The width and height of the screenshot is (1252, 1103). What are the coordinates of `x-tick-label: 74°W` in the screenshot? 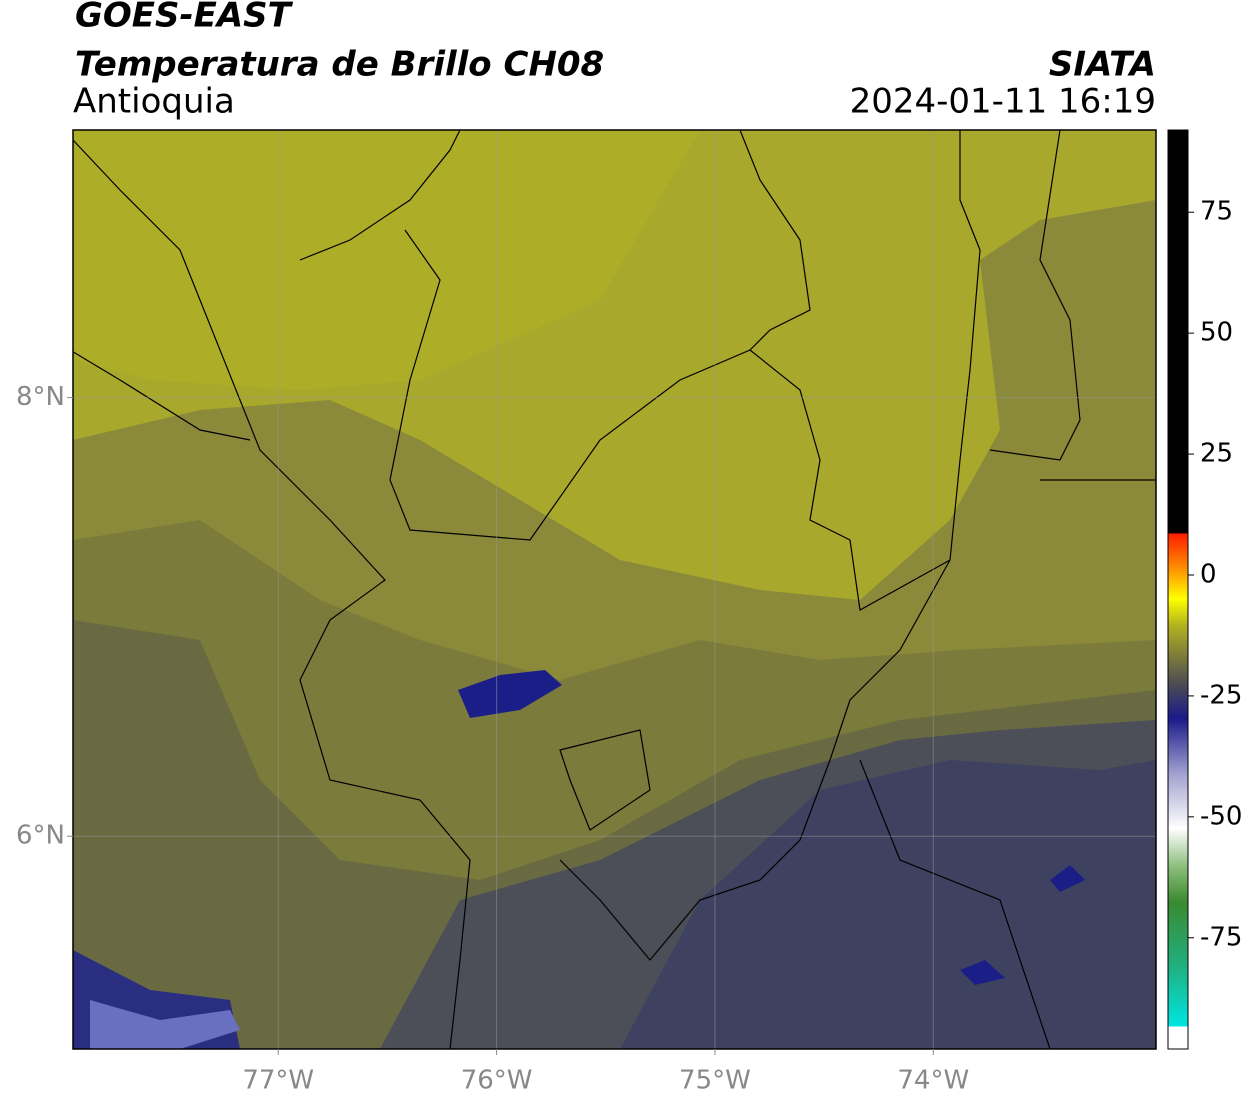 It's located at (933, 1081).